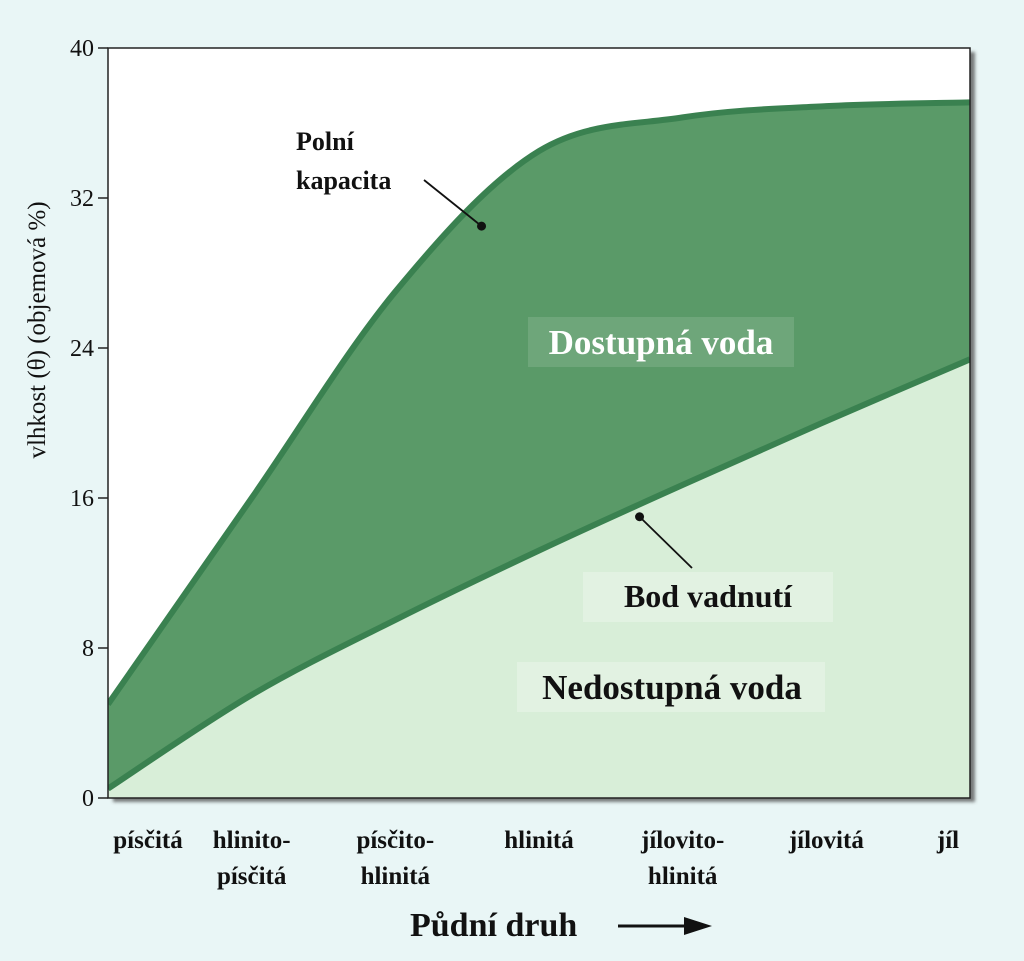 The width and height of the screenshot is (1024, 961). What do you see at coordinates (88, 799) in the screenshot?
I see `y-tick-label: 0` at bounding box center [88, 799].